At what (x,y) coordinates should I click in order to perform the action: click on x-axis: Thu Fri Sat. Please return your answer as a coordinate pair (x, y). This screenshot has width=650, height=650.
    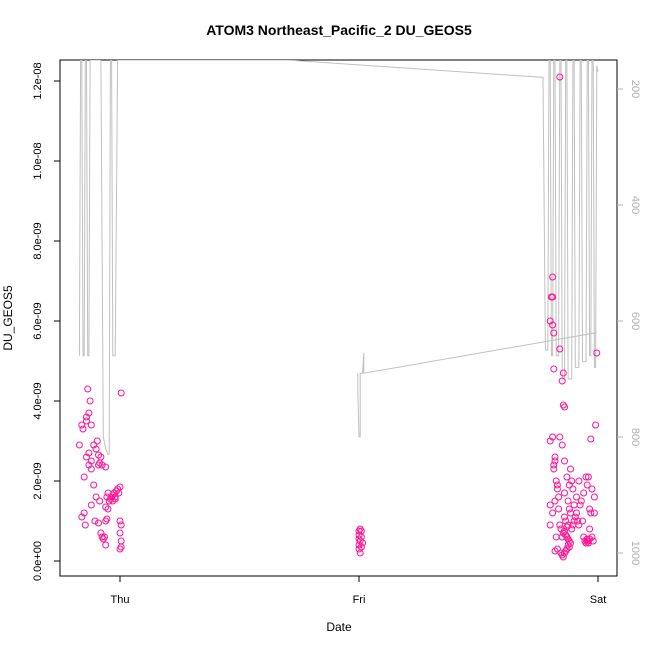
    Looking at the image, I should click on (358, 591).